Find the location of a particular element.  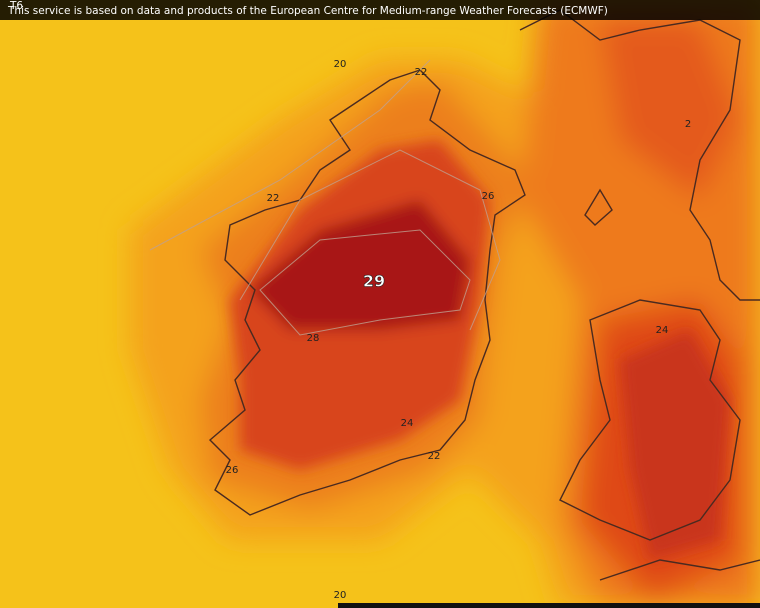

footer-bar is located at coordinates (549, 605).